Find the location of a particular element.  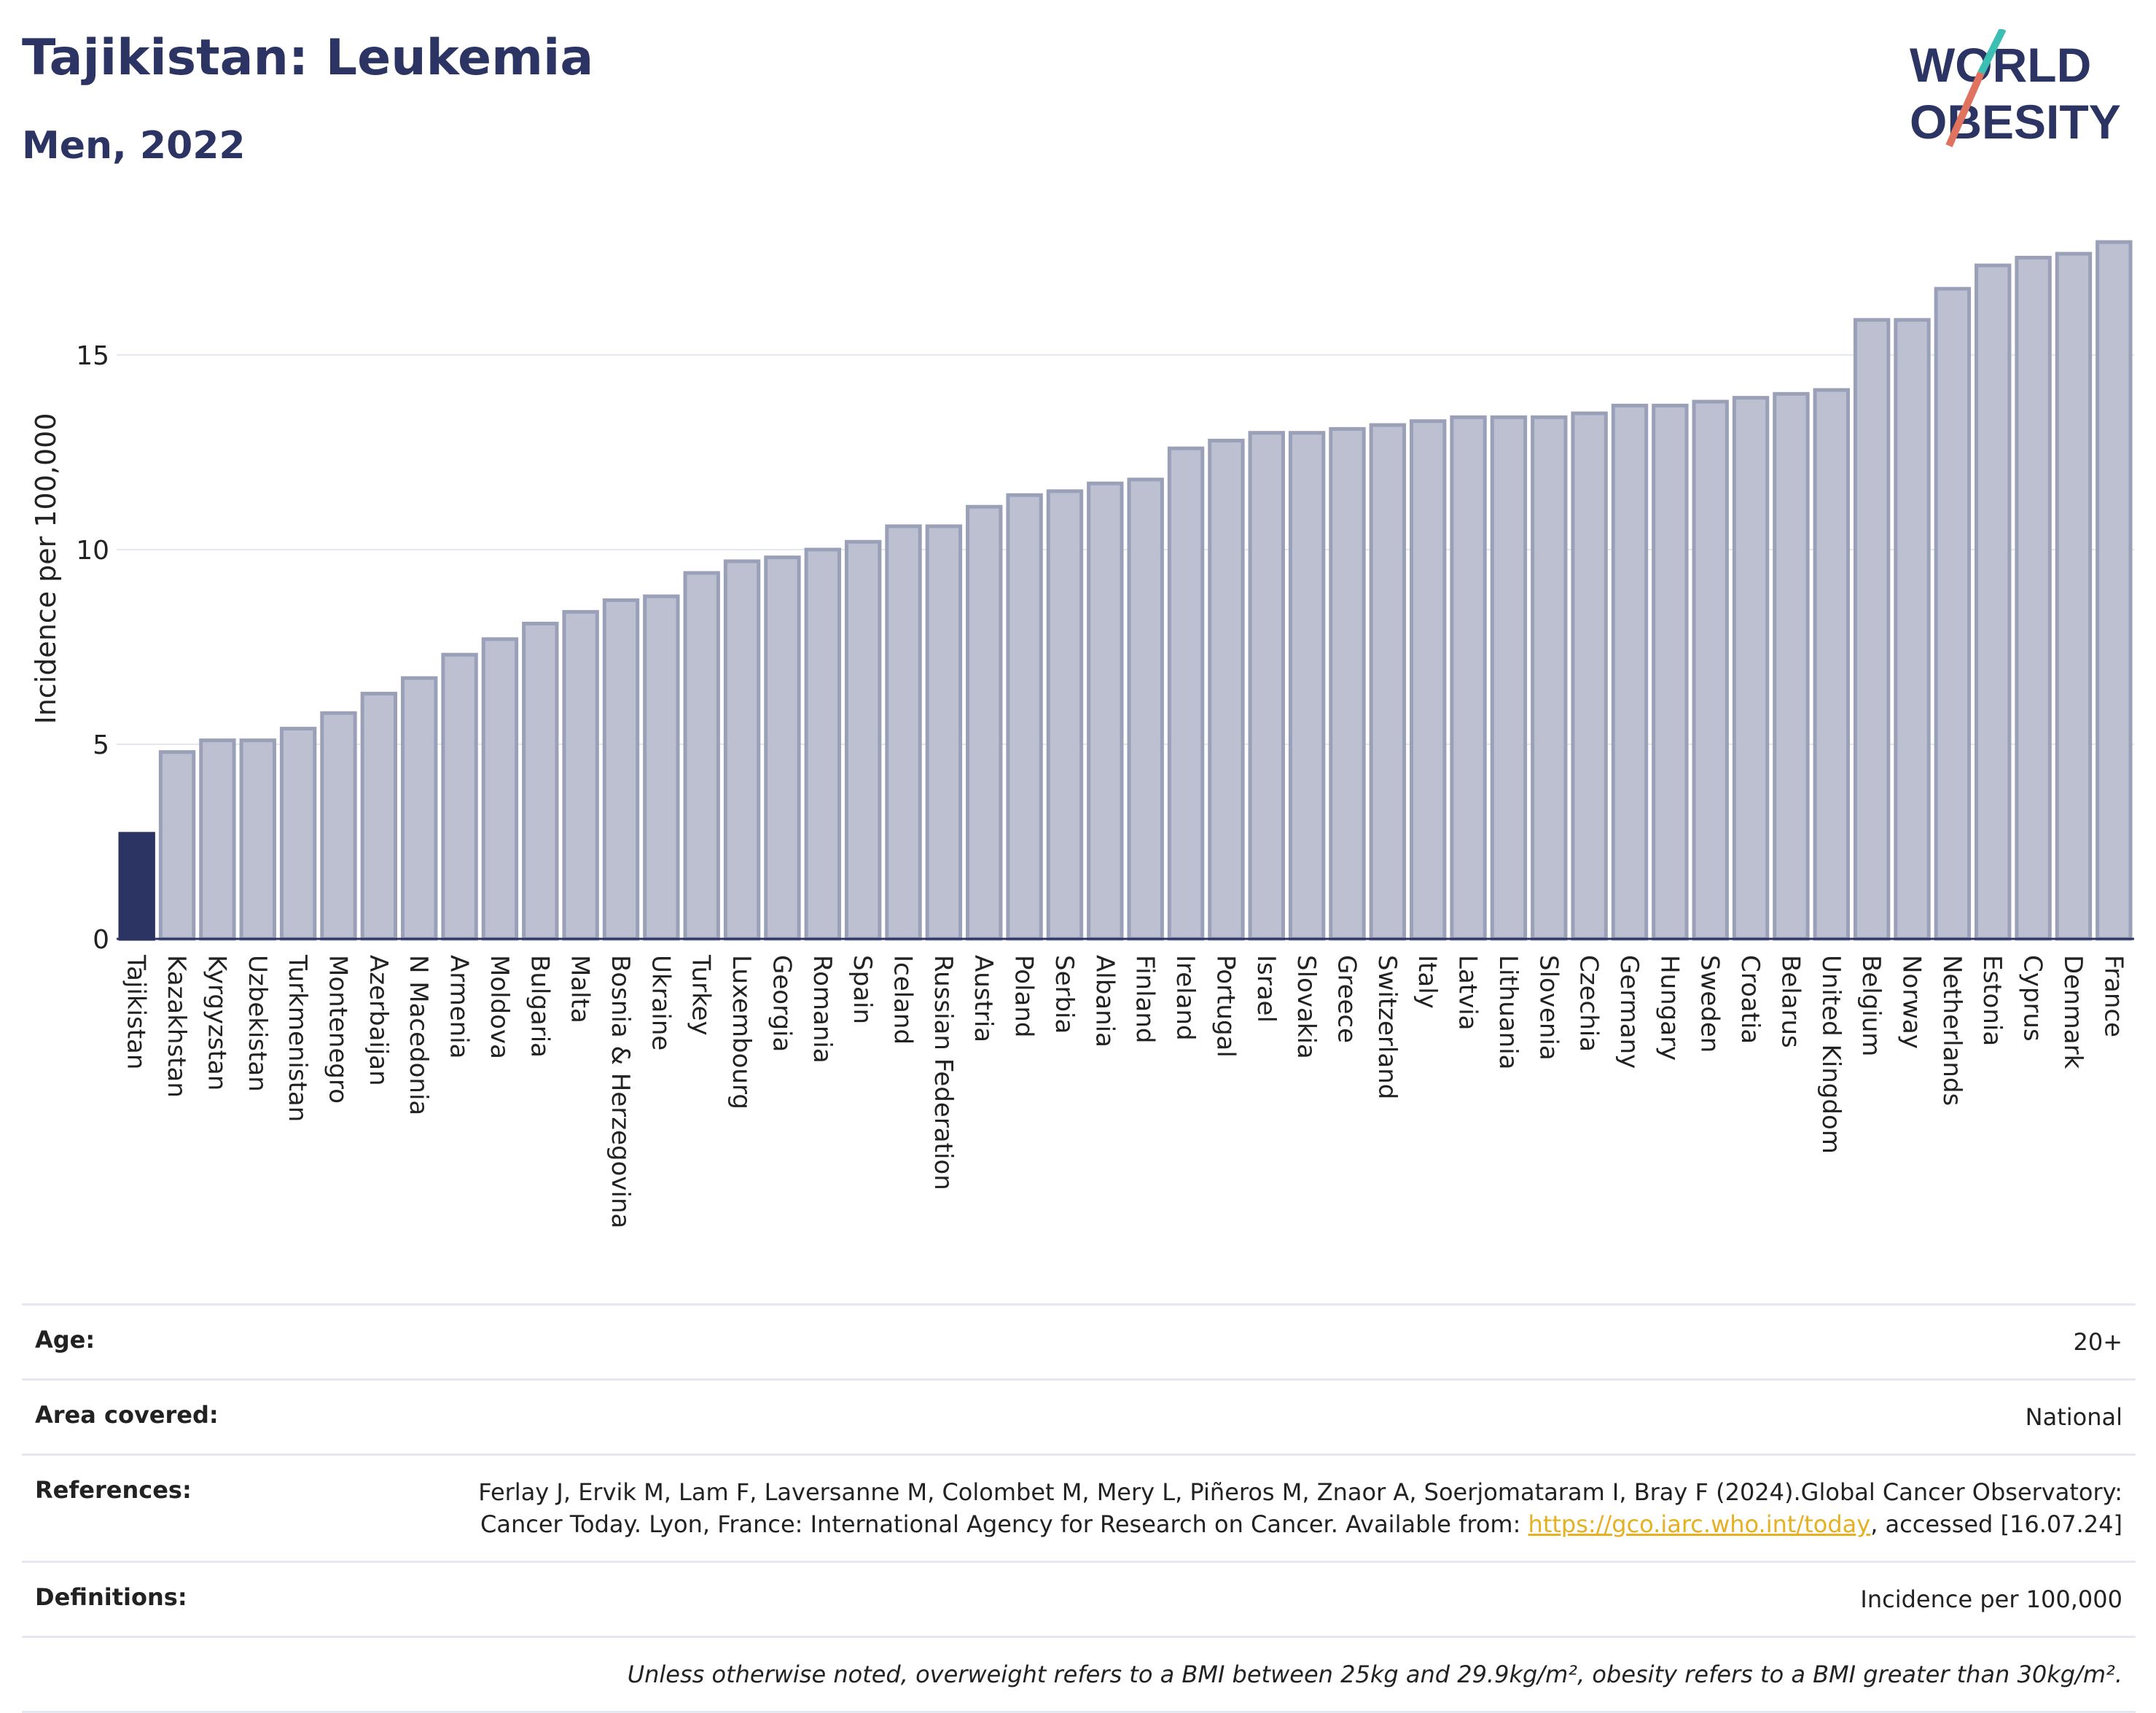

x-tick-label: N Macedonia is located at coordinates (419, 1035).